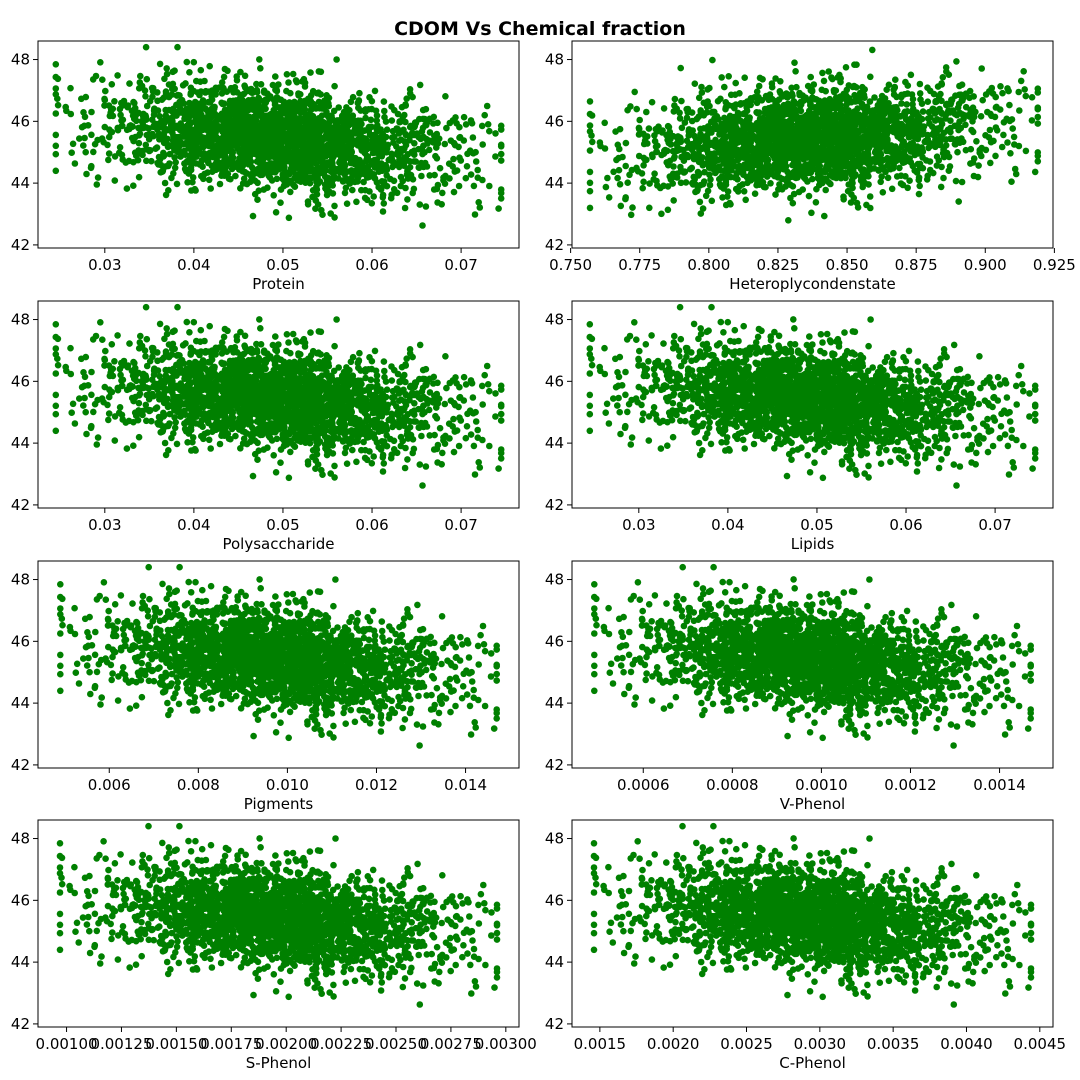 Image resolution: width=1080 pixels, height=1080 pixels. I want to click on x-tick-label: 0.05, so click(282, 265).